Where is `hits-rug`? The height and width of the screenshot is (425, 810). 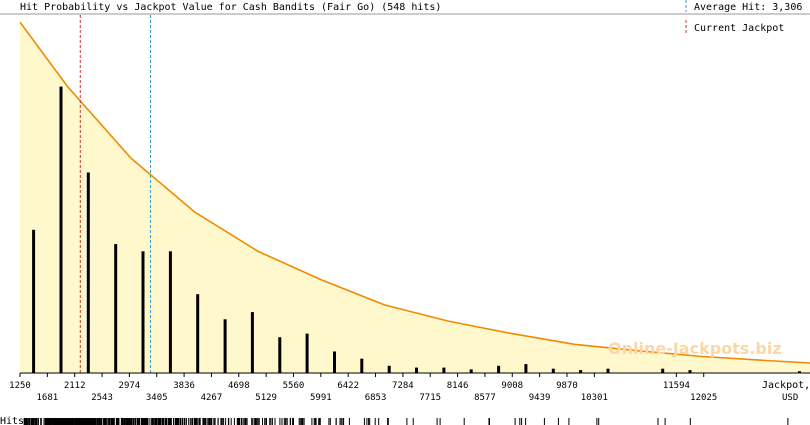
hits-rug is located at coordinates (406, 421).